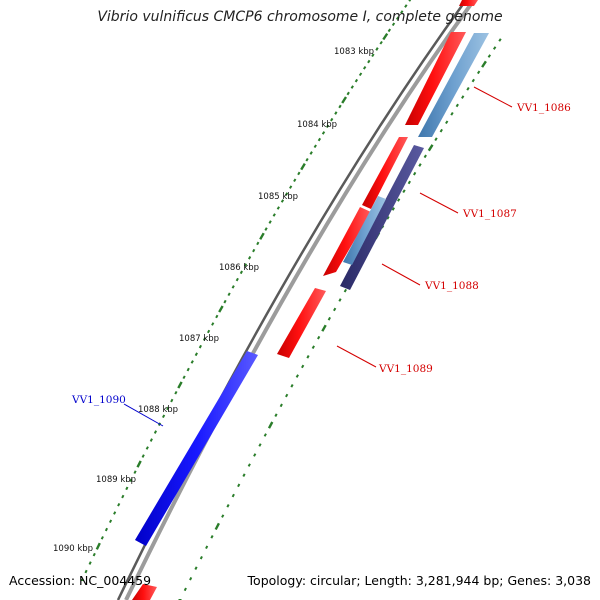 Image resolution: width=600 pixels, height=600 pixels. Describe the element at coordinates (116, 480) in the screenshot. I see `tick-label: 1089 kbp` at that location.